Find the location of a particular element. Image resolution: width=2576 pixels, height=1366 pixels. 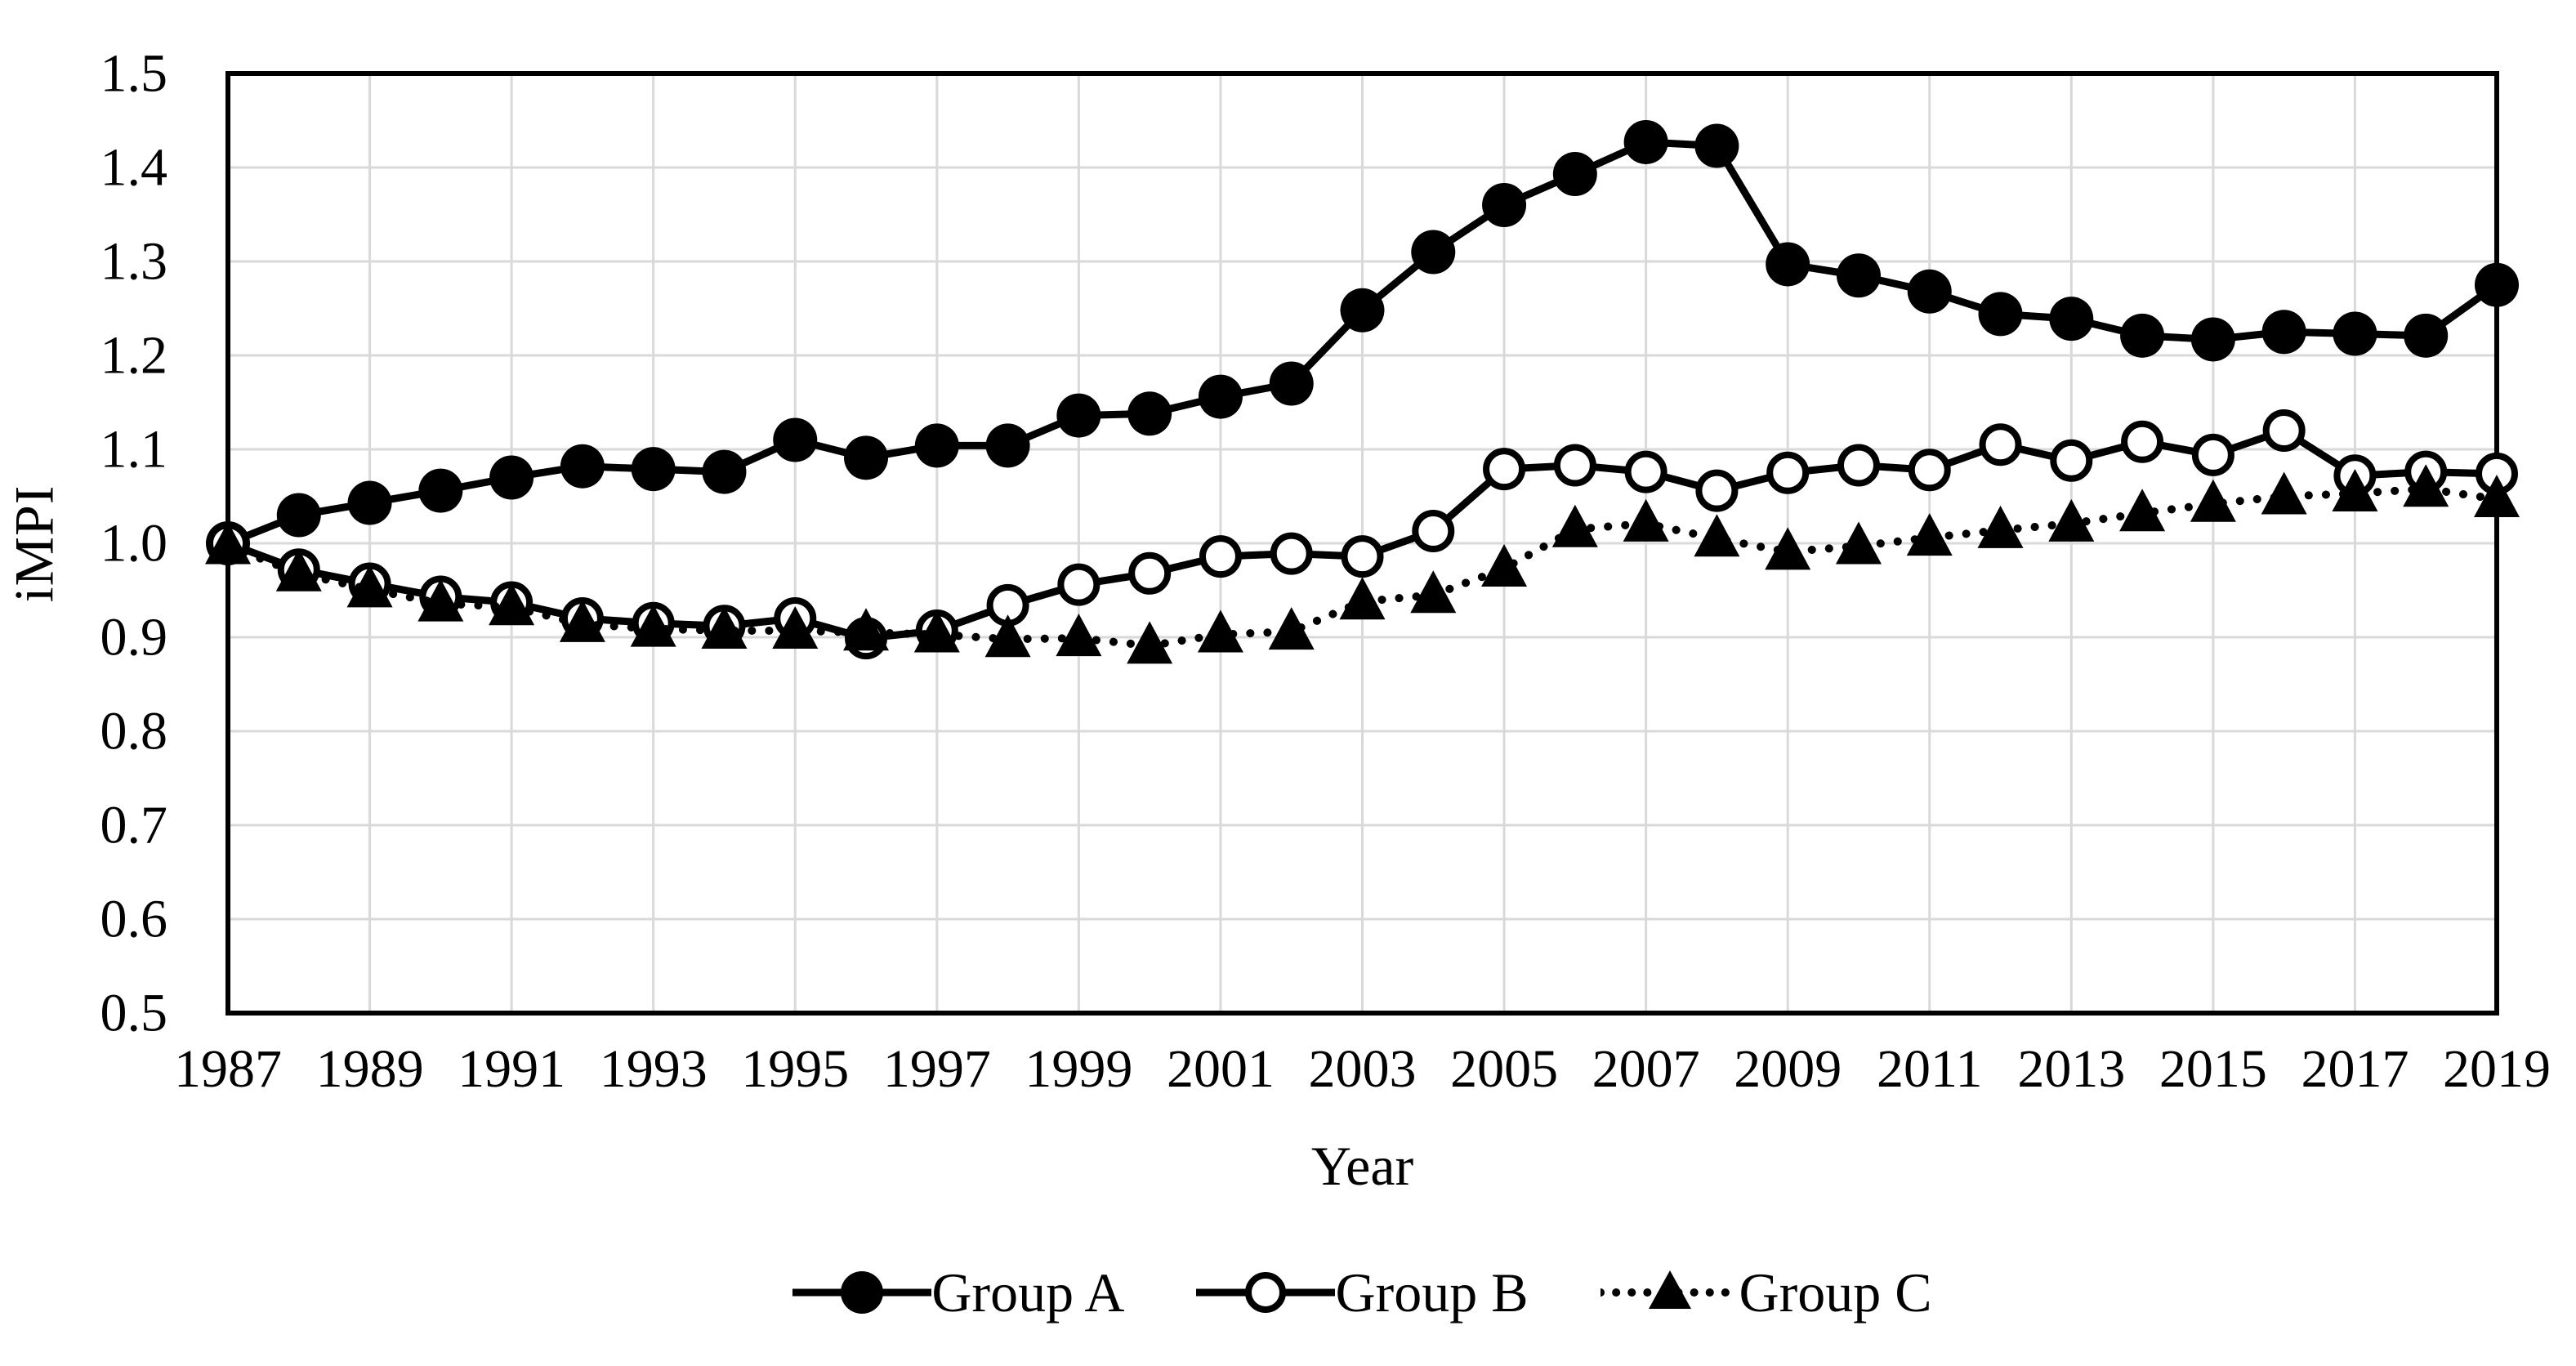

legend: Group A Group B Group C is located at coordinates (1362, 1292).